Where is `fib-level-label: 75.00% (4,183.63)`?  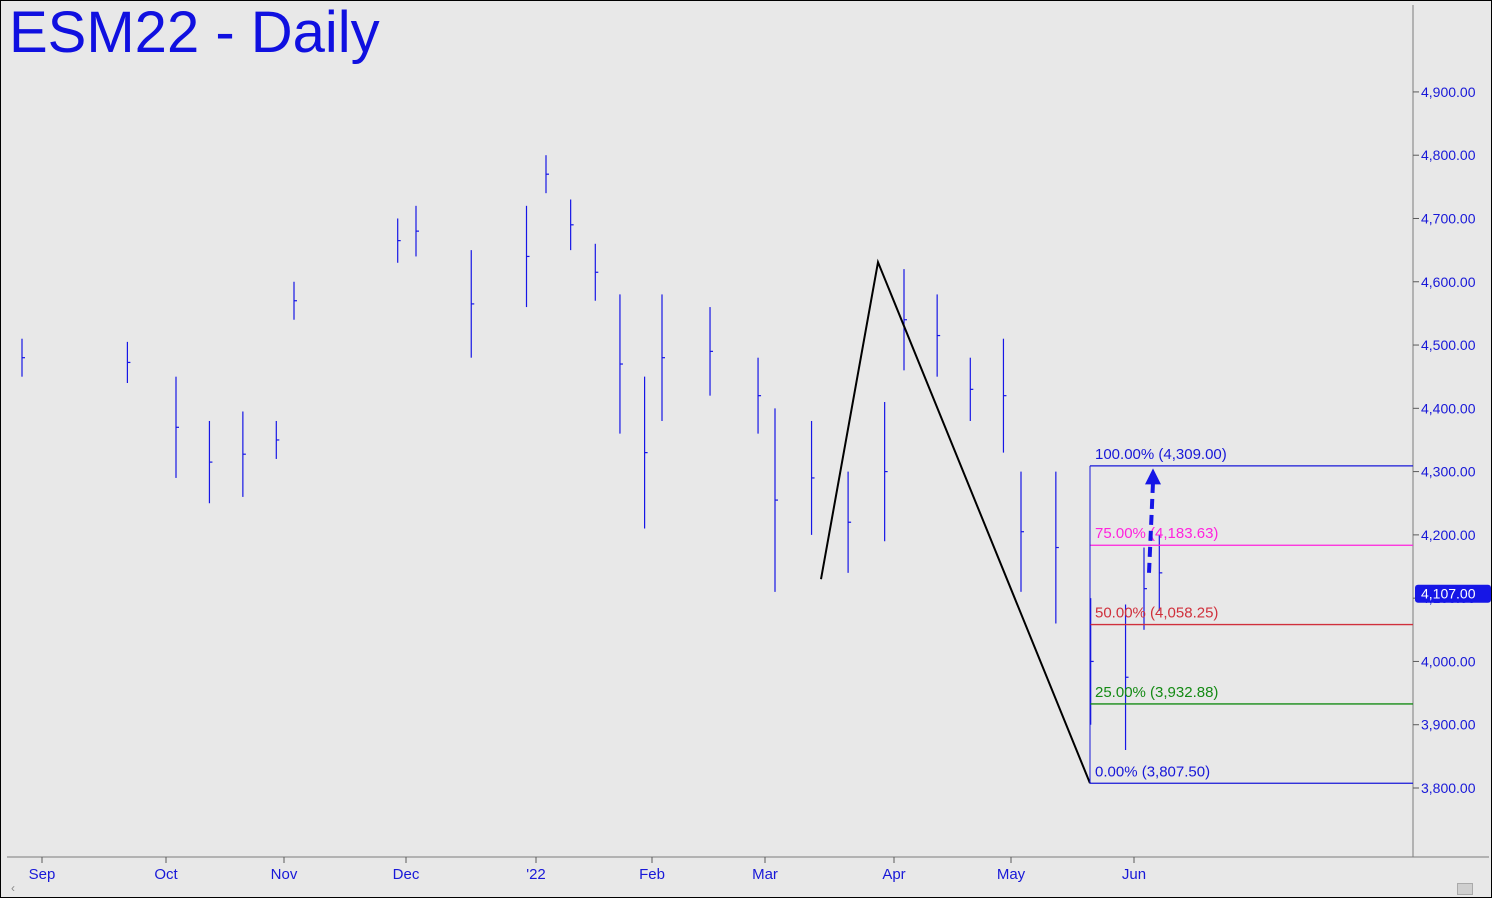 fib-level-label: 75.00% (4,183.63) is located at coordinates (1156, 533).